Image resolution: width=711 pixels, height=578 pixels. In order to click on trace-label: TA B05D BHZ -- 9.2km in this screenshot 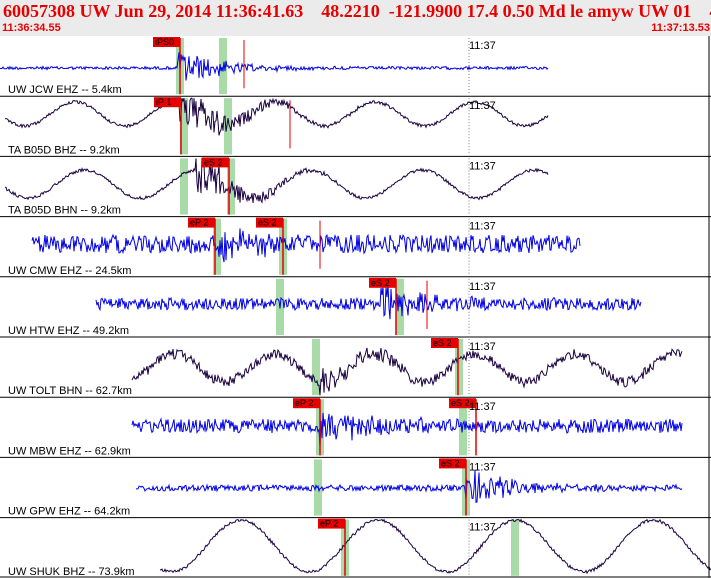, I will do `click(64, 150)`.